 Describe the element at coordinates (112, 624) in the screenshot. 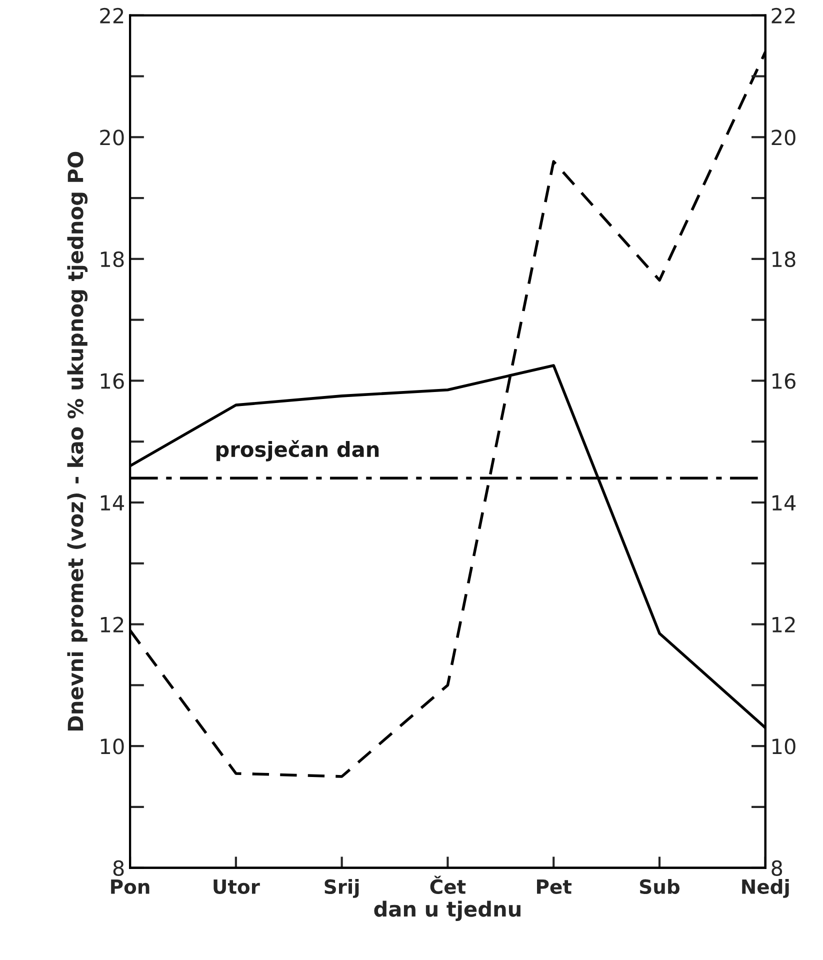

I see `y-tick-label: 12` at that location.